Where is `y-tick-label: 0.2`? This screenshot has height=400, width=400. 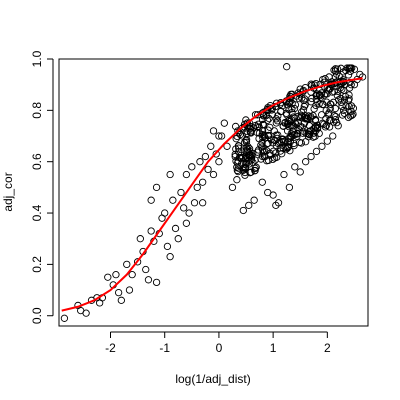 y-tick-label: 0.2 is located at coordinates (37, 264).